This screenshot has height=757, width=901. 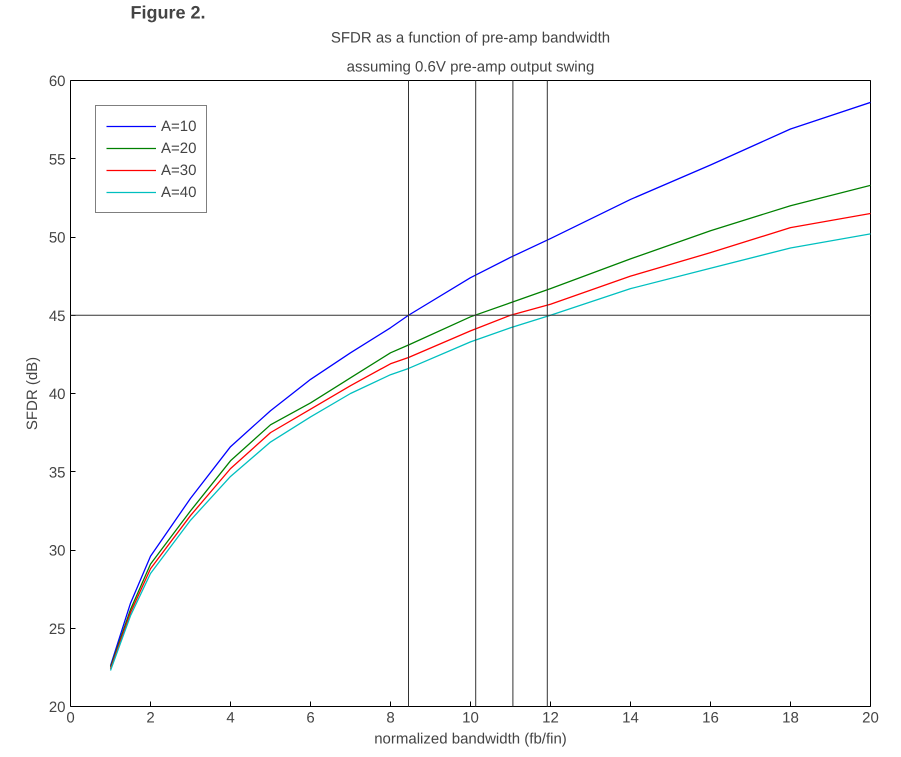 I want to click on chart-title: SFDR as a function of pre-amp bandwidth, so click(x=470, y=38).